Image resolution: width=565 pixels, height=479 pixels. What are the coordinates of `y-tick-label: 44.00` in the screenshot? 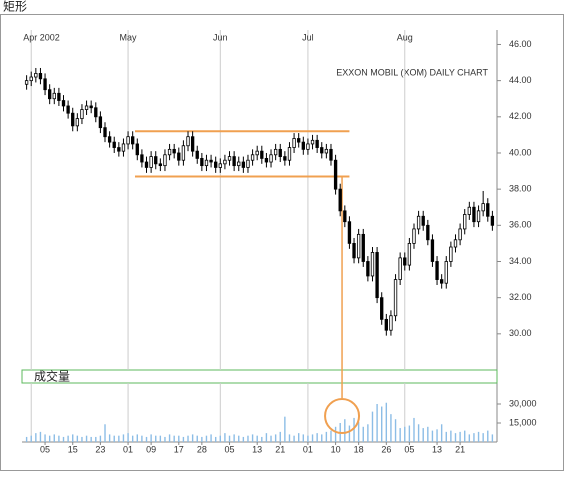 It's located at (520, 80).